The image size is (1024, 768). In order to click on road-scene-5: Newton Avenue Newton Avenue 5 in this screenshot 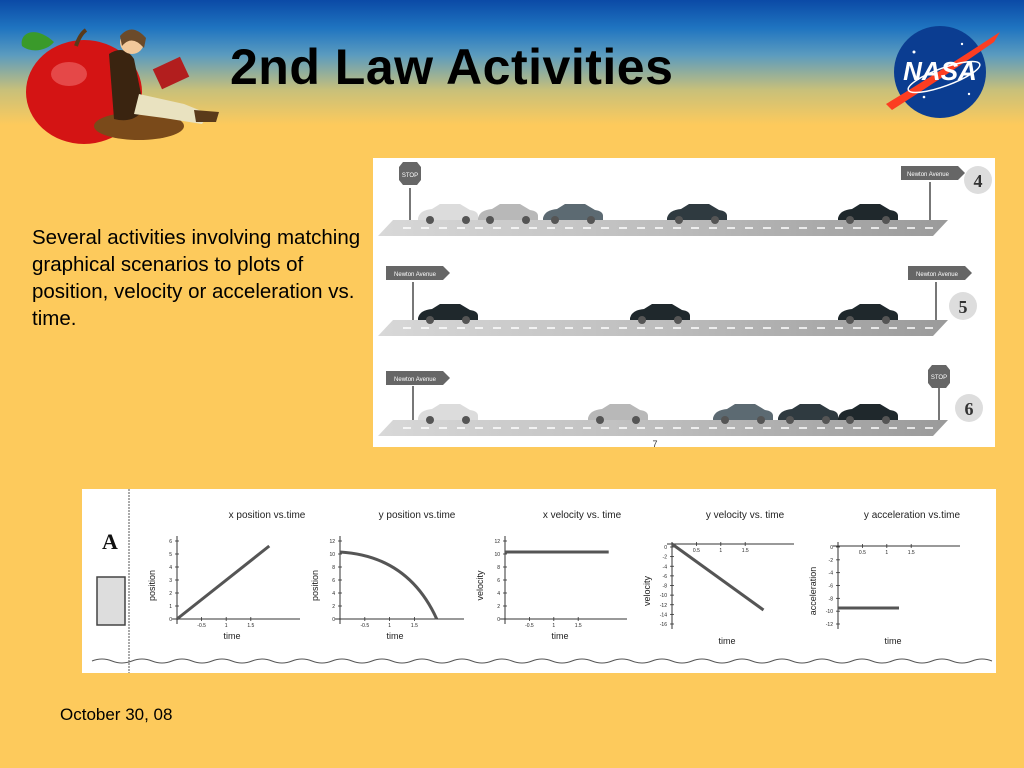, I will do `click(677, 301)`.